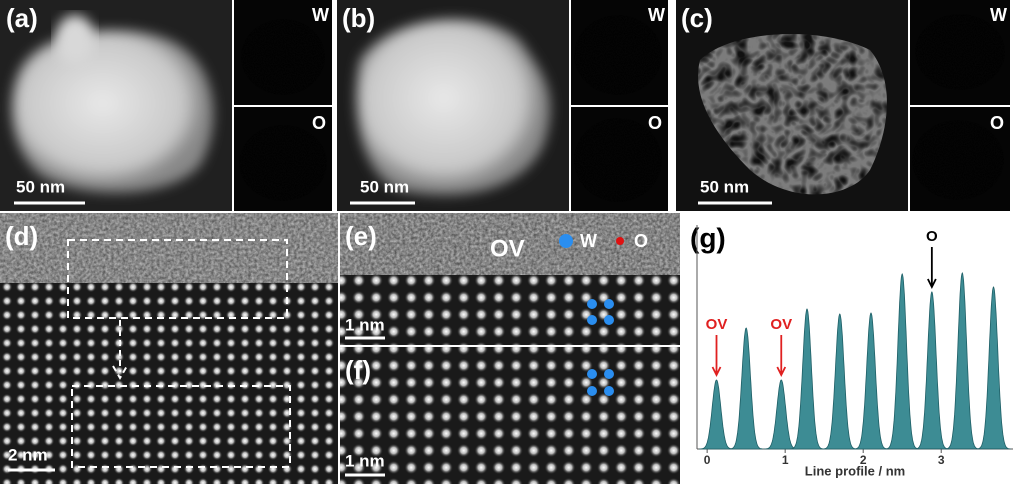  I want to click on panel-label: (e), so click(361, 236).